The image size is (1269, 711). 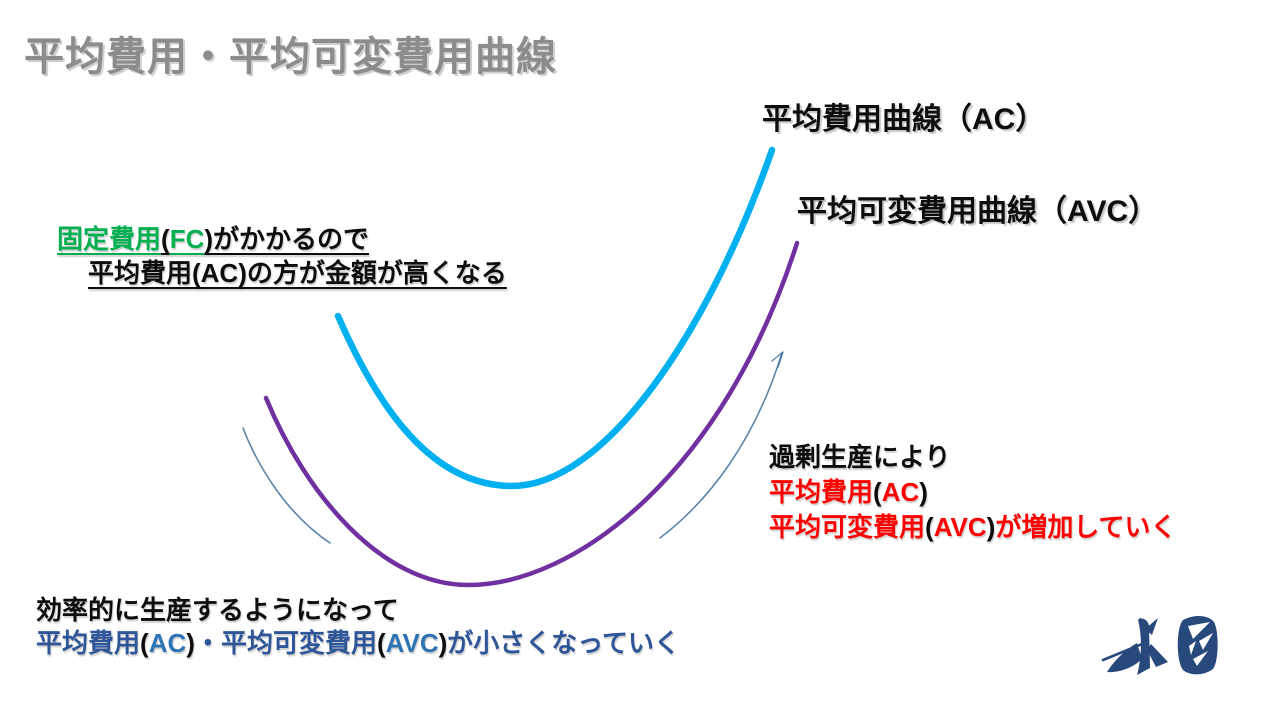 I want to click on logo-right-leg, so click(x=1157, y=655).